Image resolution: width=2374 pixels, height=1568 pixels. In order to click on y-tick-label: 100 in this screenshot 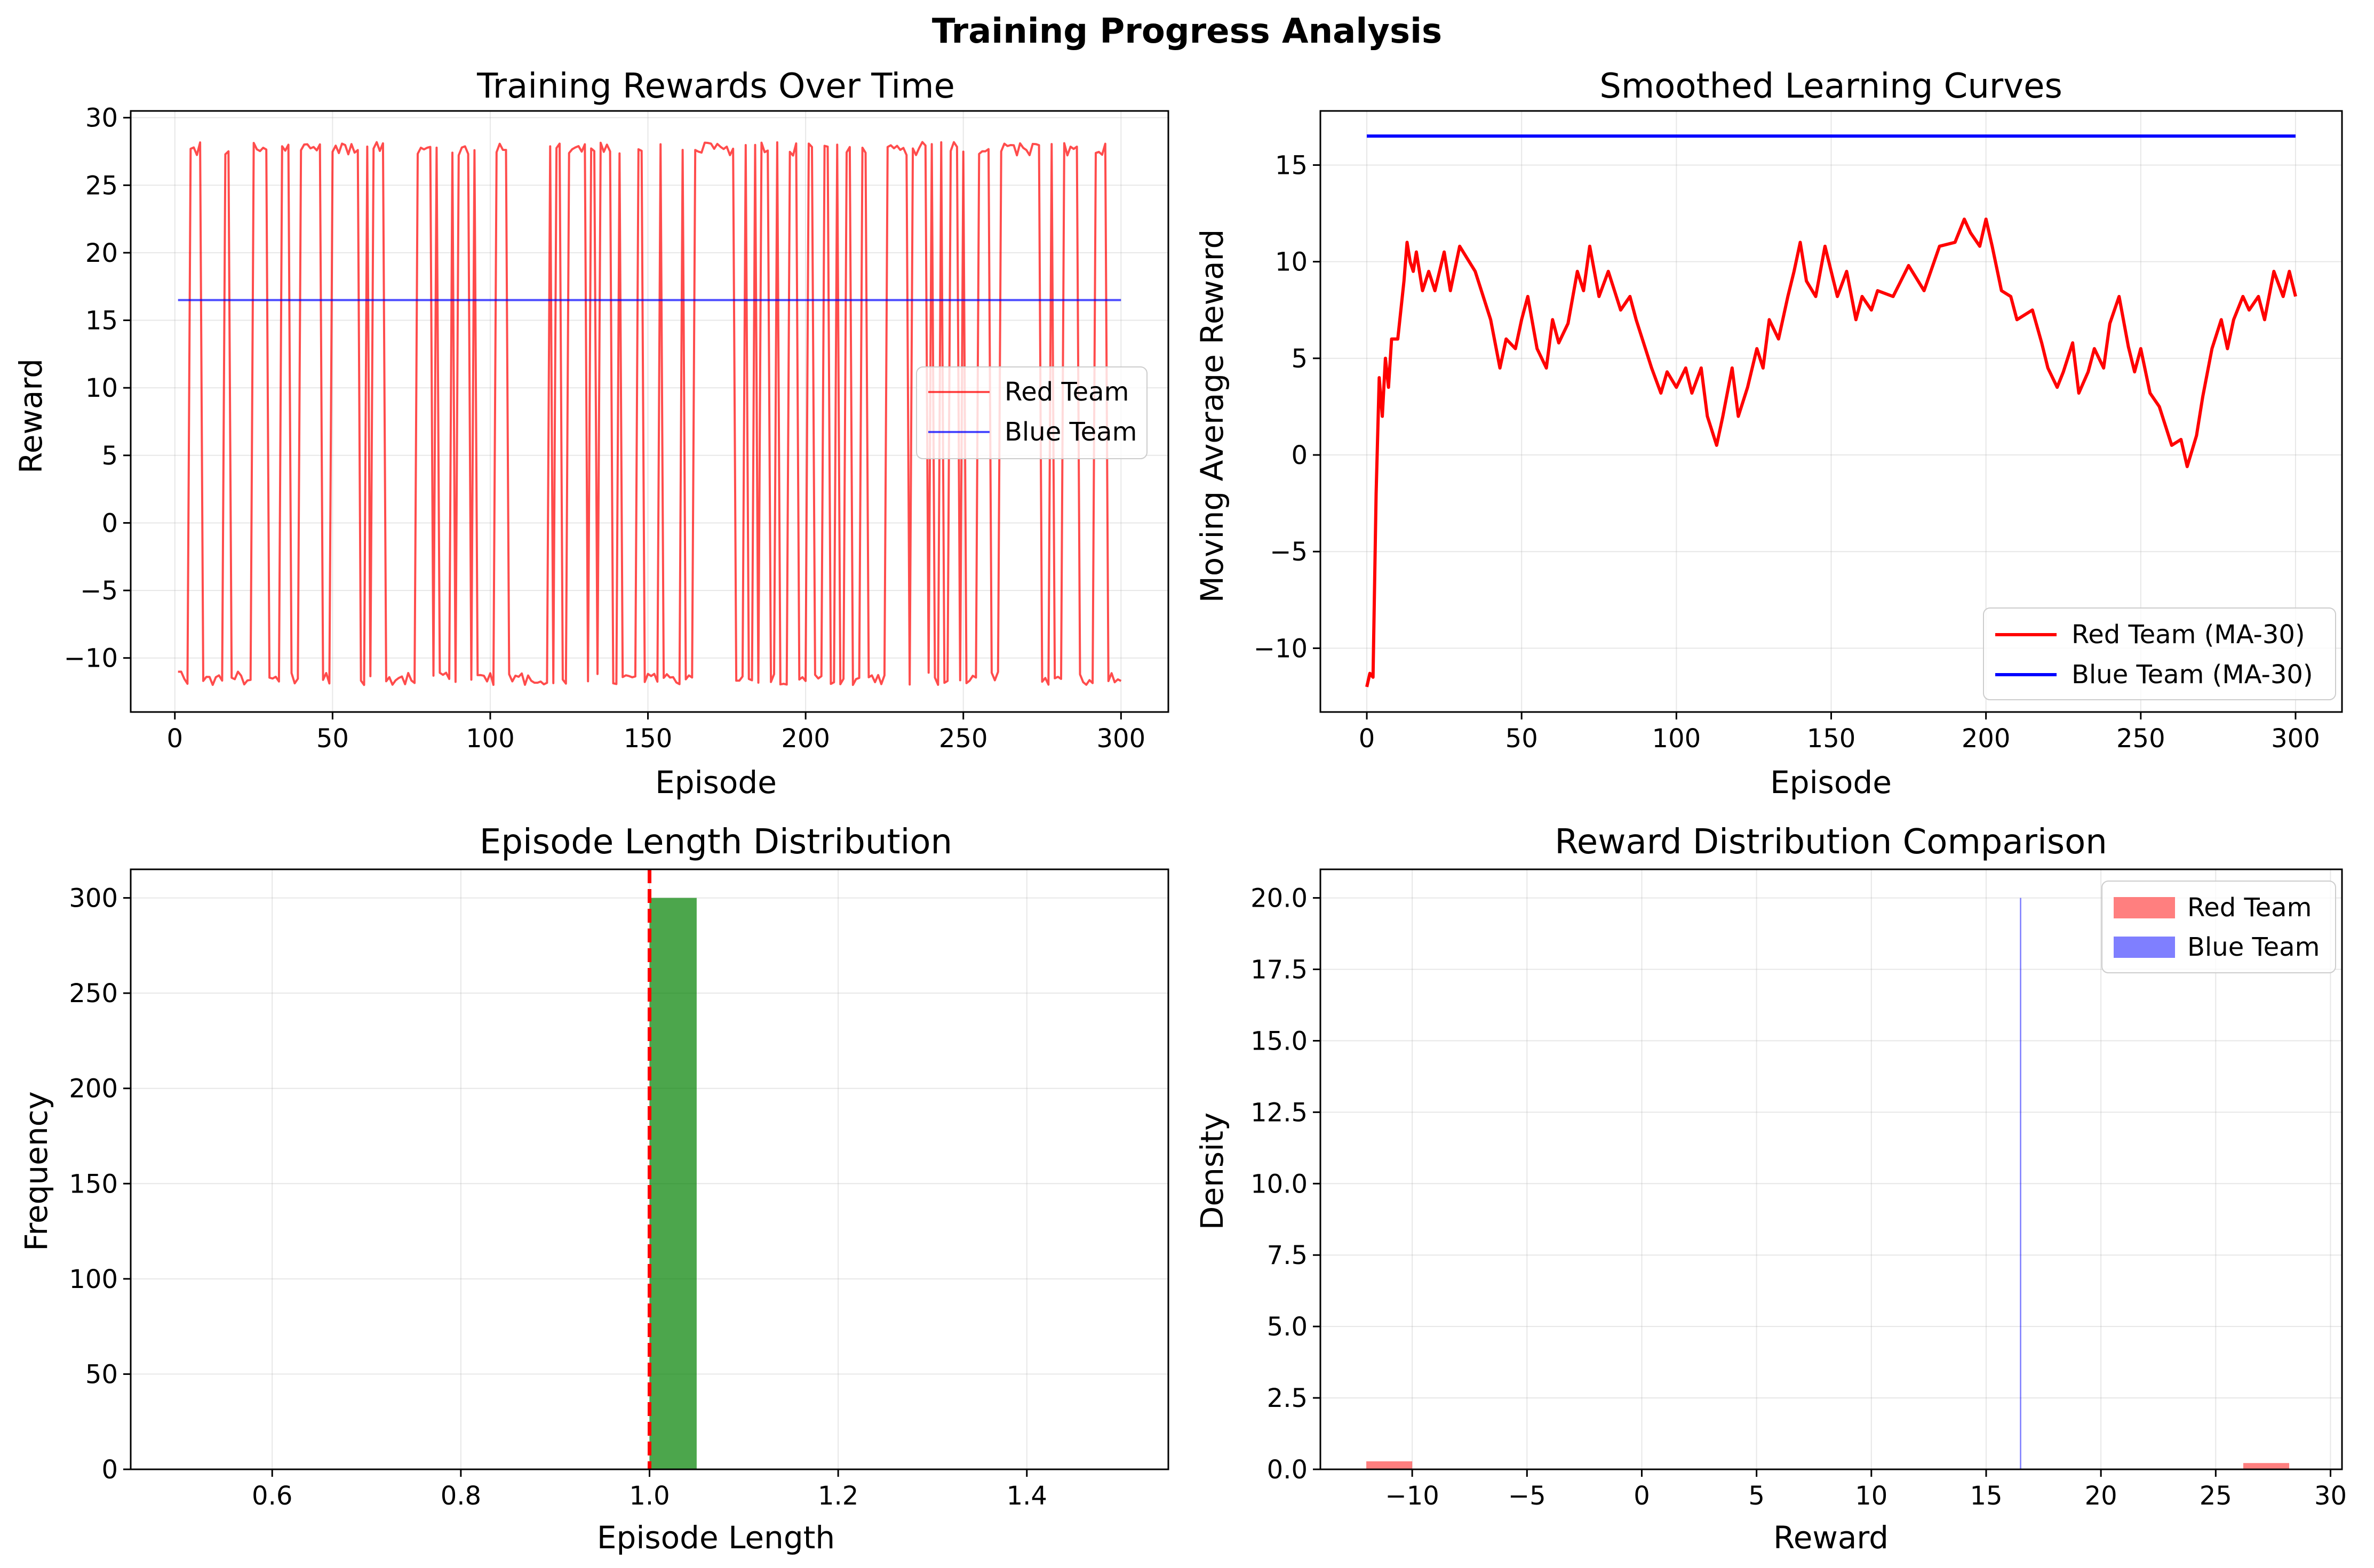, I will do `click(94, 1279)`.